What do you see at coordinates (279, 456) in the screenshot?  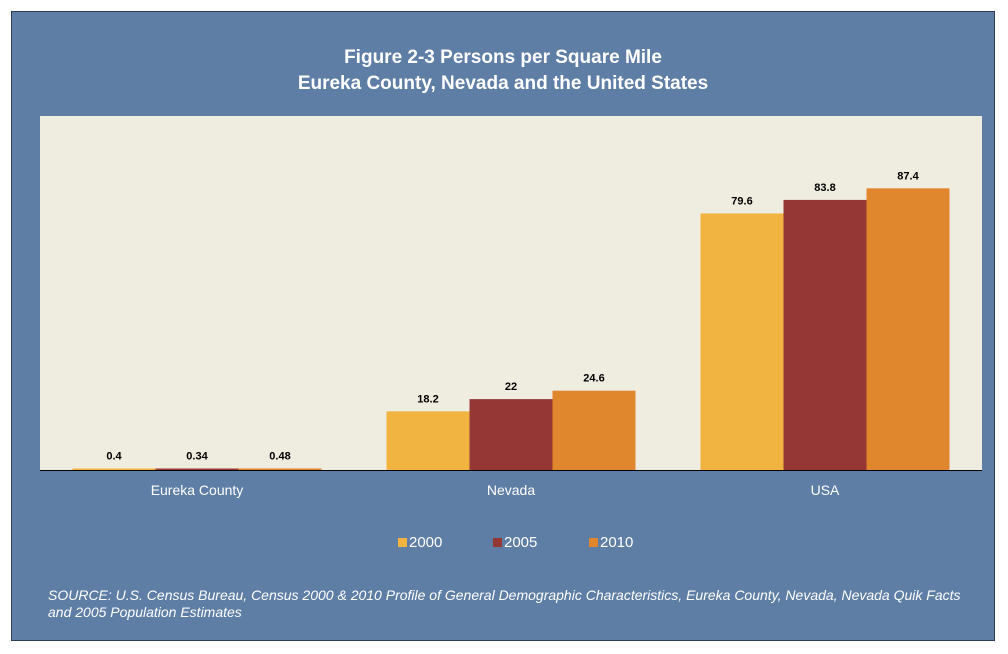 I see `data-label-2010-eureka-county: 0.48` at bounding box center [279, 456].